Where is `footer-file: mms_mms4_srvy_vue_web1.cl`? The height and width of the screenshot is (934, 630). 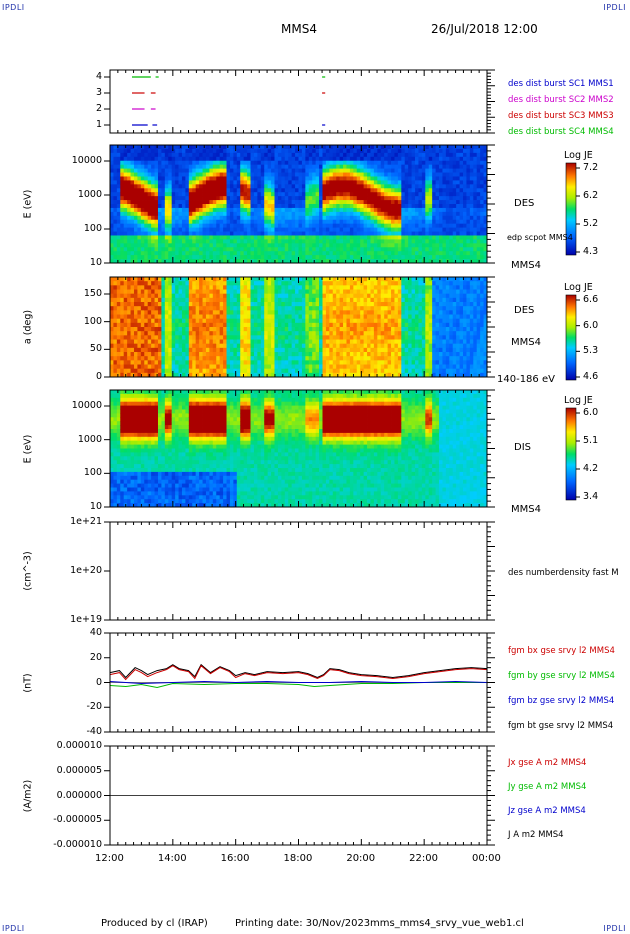 footer-file: mms_mms4_srvy_vue_web1.cl is located at coordinates (447, 923).